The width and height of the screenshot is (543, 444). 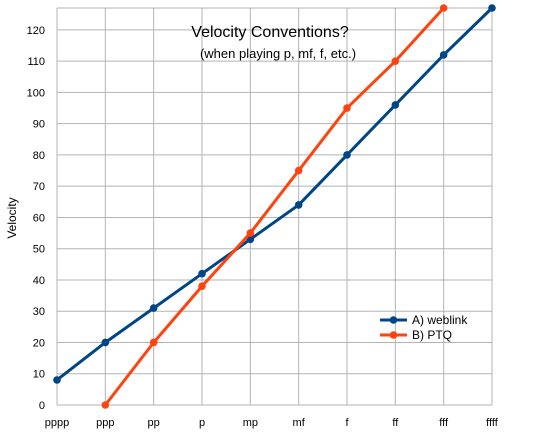 What do you see at coordinates (42, 406) in the screenshot?
I see `y-tick-label: 0` at bounding box center [42, 406].